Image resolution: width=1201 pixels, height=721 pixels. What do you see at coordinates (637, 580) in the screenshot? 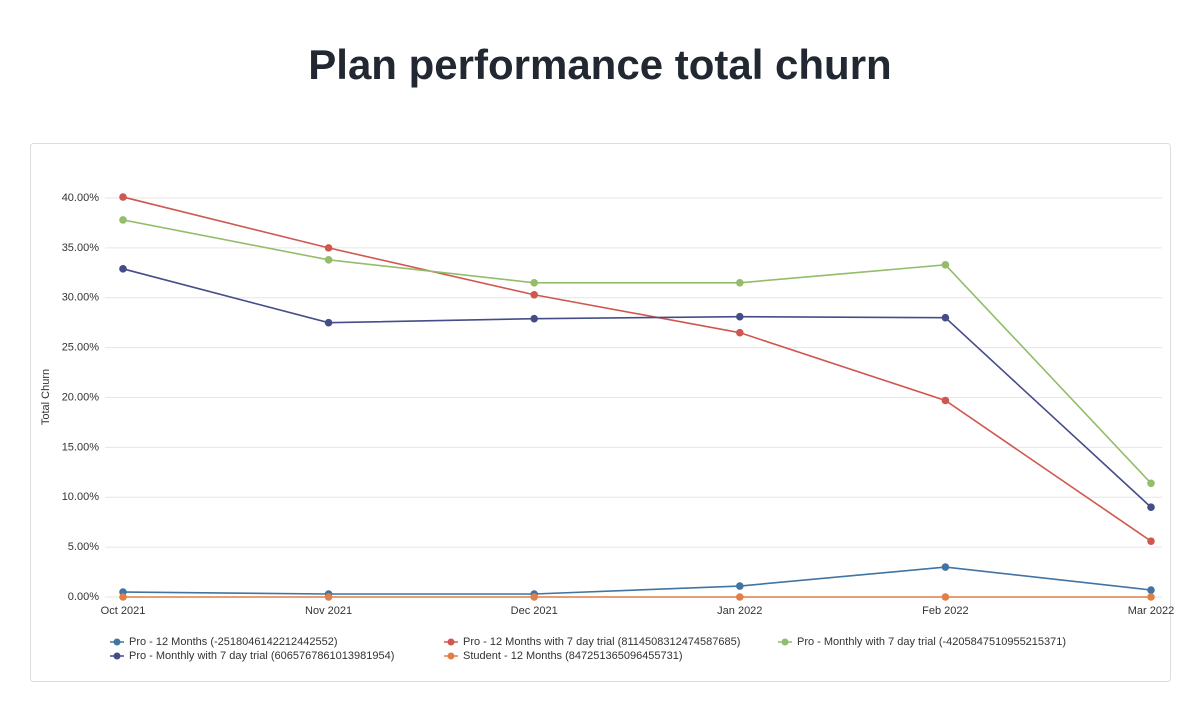
I see `series-line` at bounding box center [637, 580].